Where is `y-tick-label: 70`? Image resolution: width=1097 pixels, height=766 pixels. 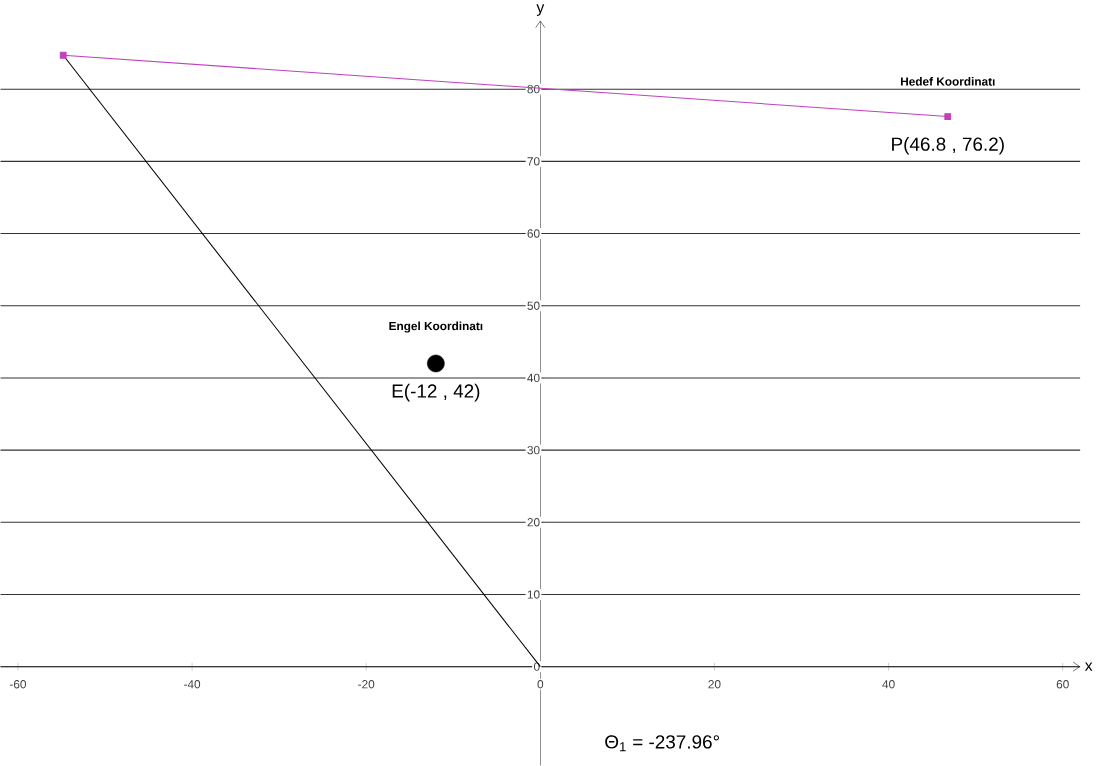
y-tick-label: 70 is located at coordinates (533, 161).